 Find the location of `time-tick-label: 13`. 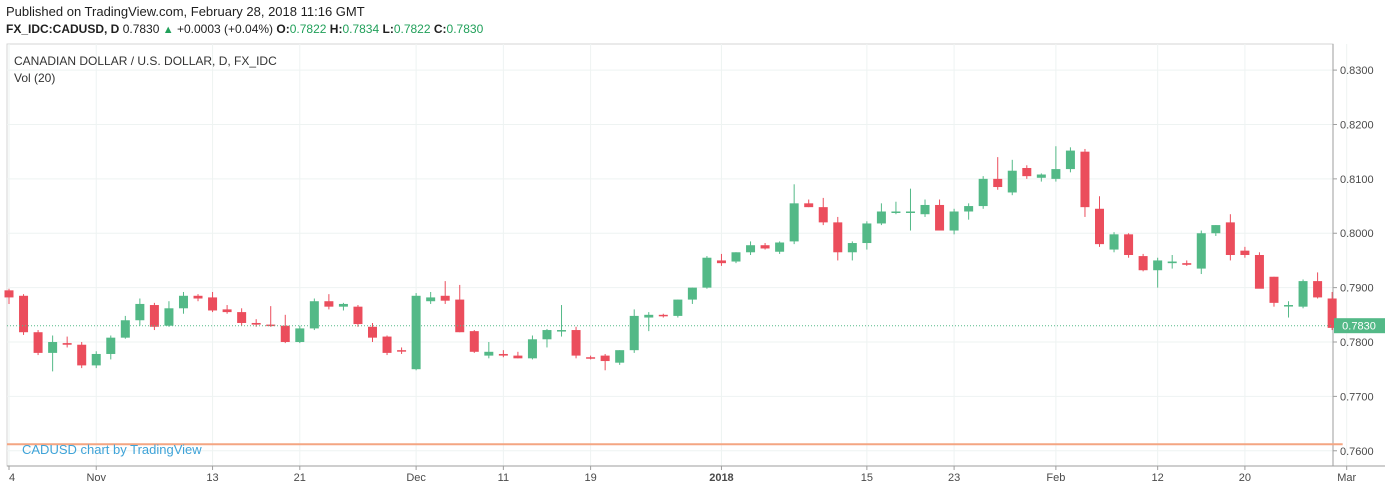

time-tick-label: 13 is located at coordinates (212, 478).